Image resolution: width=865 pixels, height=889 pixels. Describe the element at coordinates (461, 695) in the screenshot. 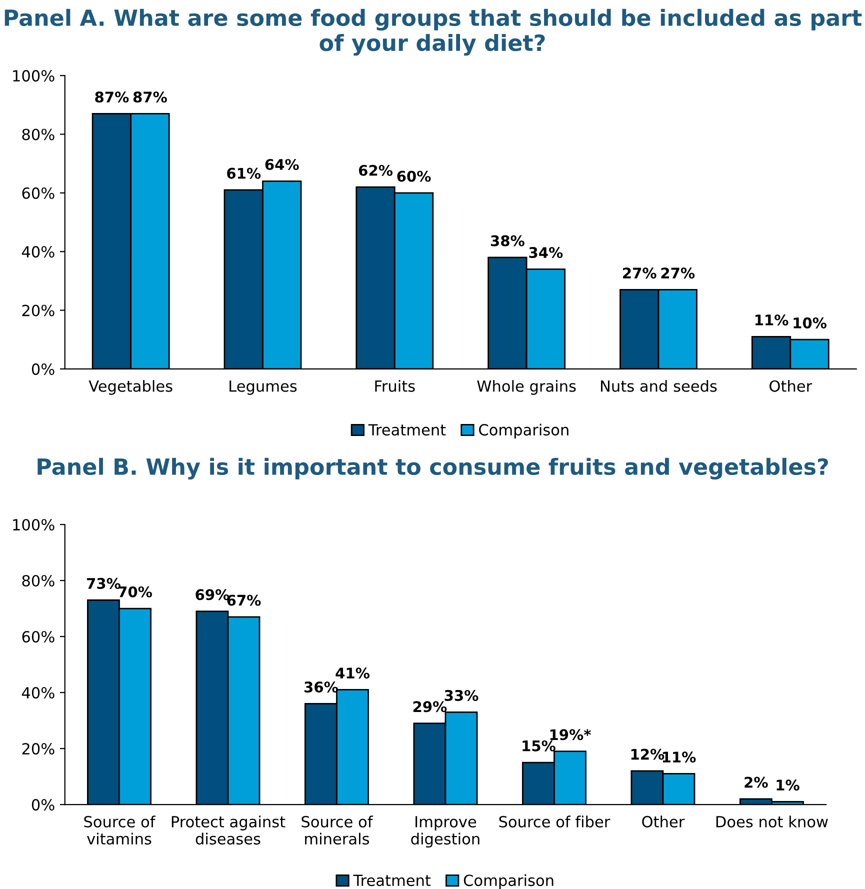

I see `data-label: 33%` at that location.